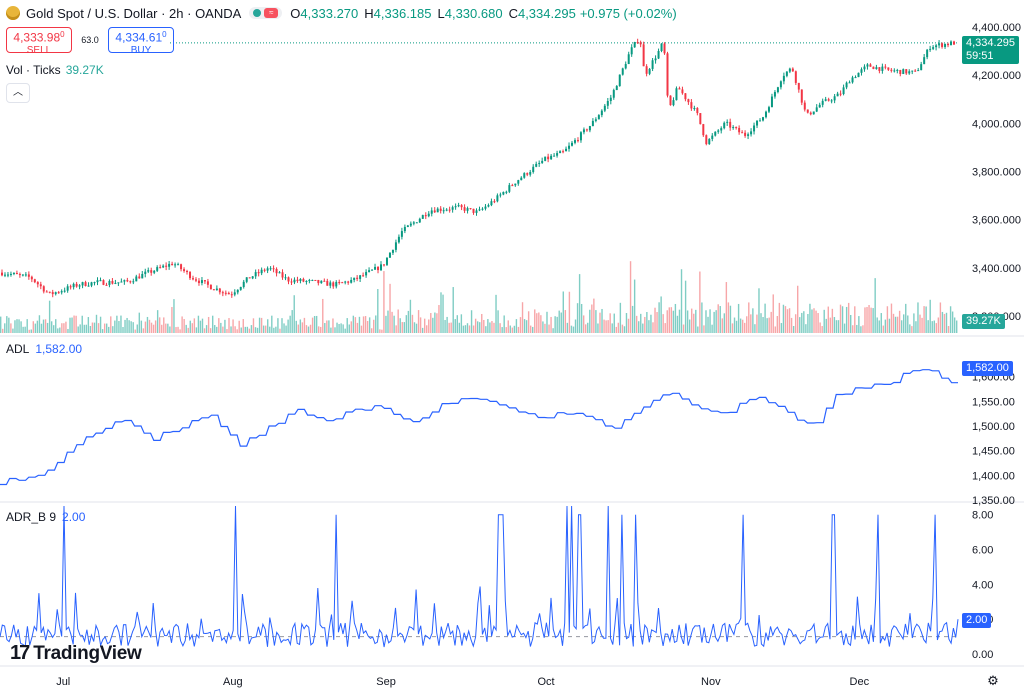 This screenshot has width=1024, height=690. I want to click on sell-button: 4,333.980 SELL, so click(39, 41).